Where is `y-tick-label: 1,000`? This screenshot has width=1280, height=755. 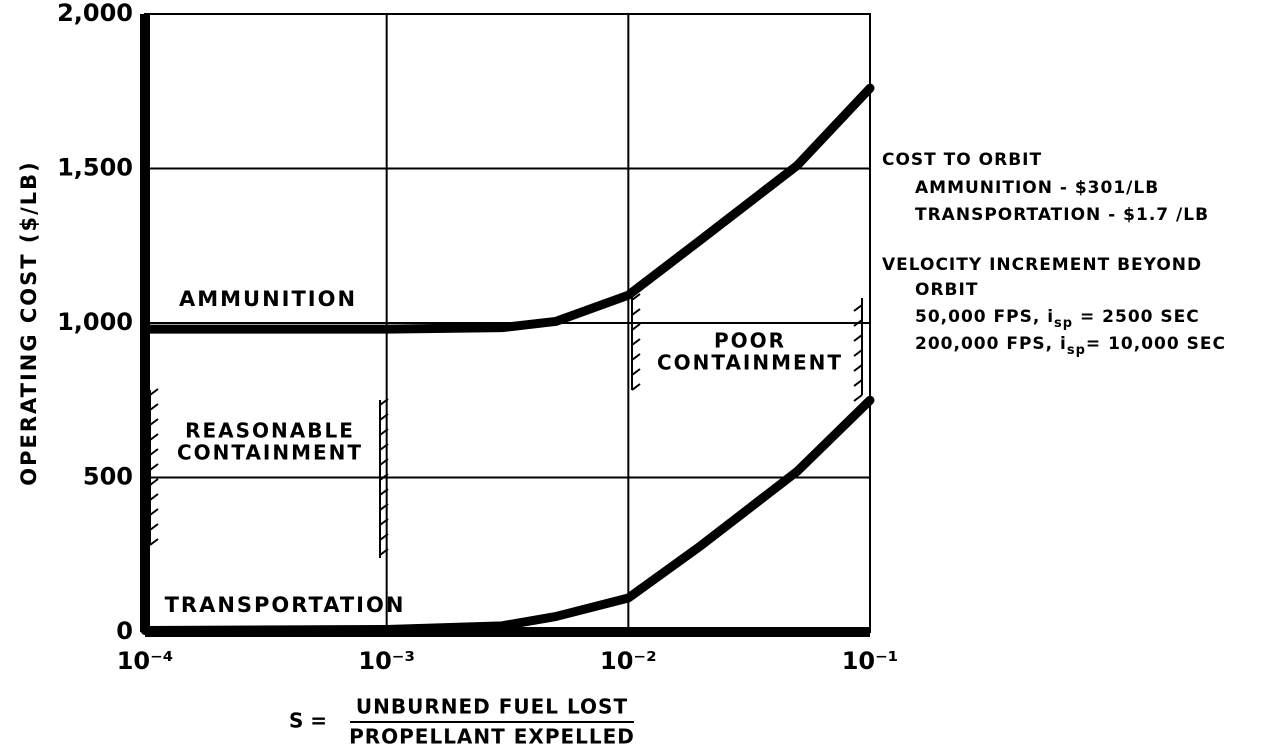 y-tick-label: 1,000 is located at coordinates (95, 322).